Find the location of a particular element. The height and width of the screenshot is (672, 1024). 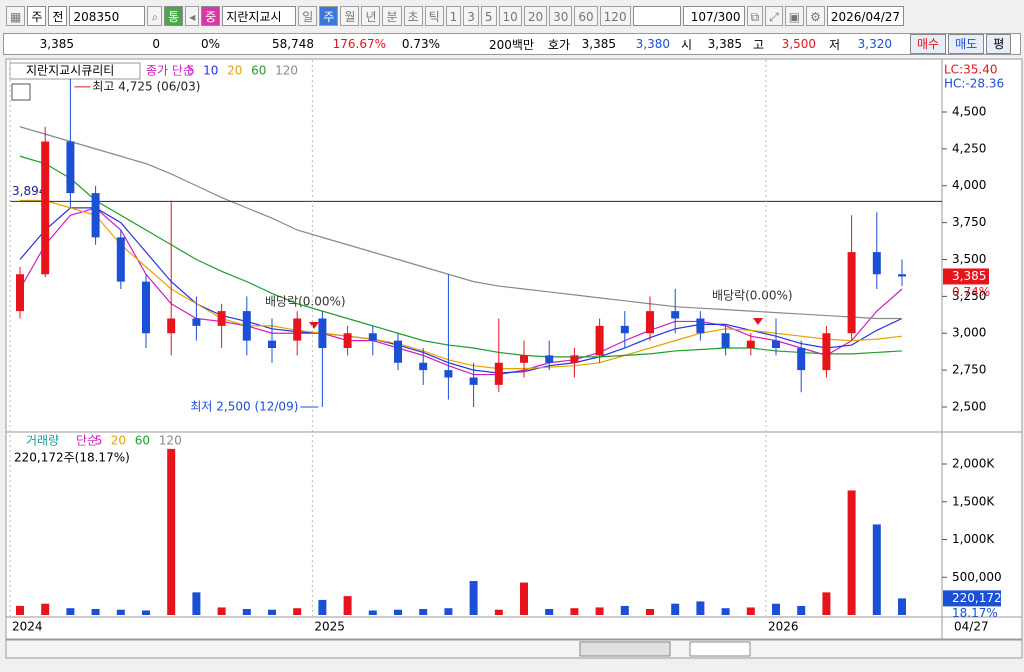

period-button: 틱 is located at coordinates (434, 16).